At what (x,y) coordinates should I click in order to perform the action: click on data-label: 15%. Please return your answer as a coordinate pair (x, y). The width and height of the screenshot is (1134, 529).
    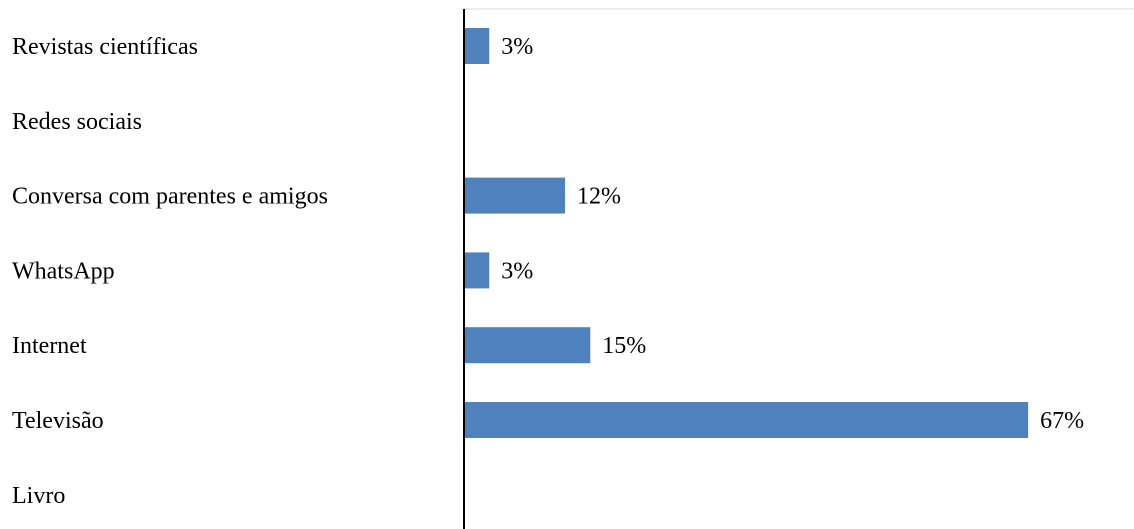
    Looking at the image, I should click on (624, 346).